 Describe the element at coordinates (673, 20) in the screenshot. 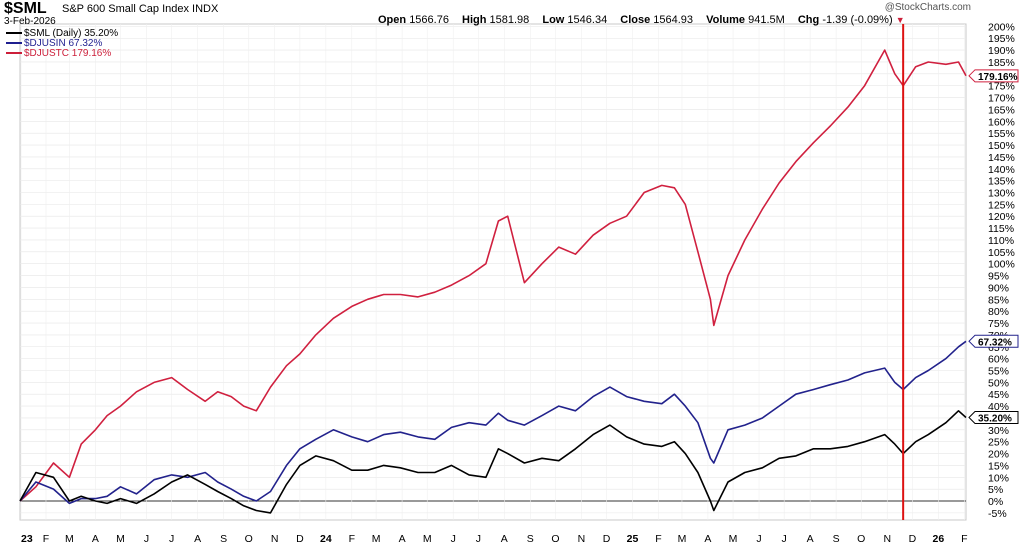

I see `close-value: 1564.93` at that location.